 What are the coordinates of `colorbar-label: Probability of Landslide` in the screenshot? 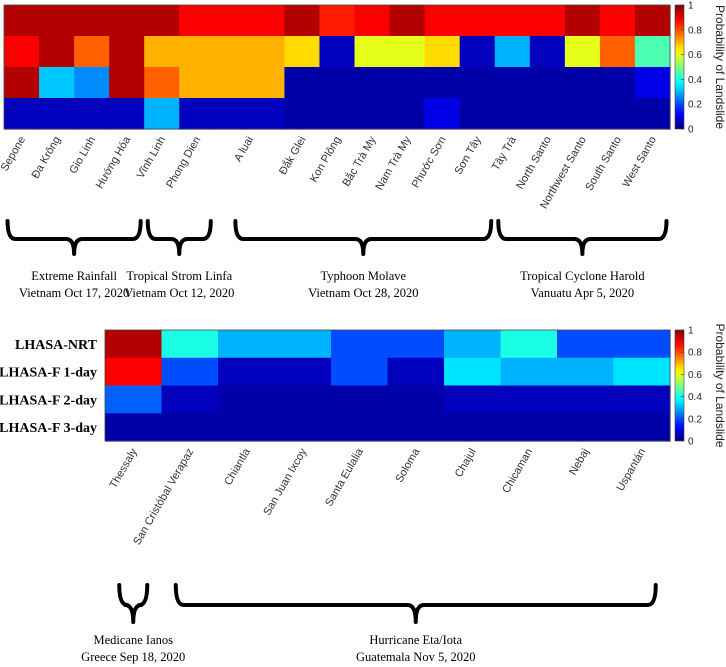 It's located at (719, 67).